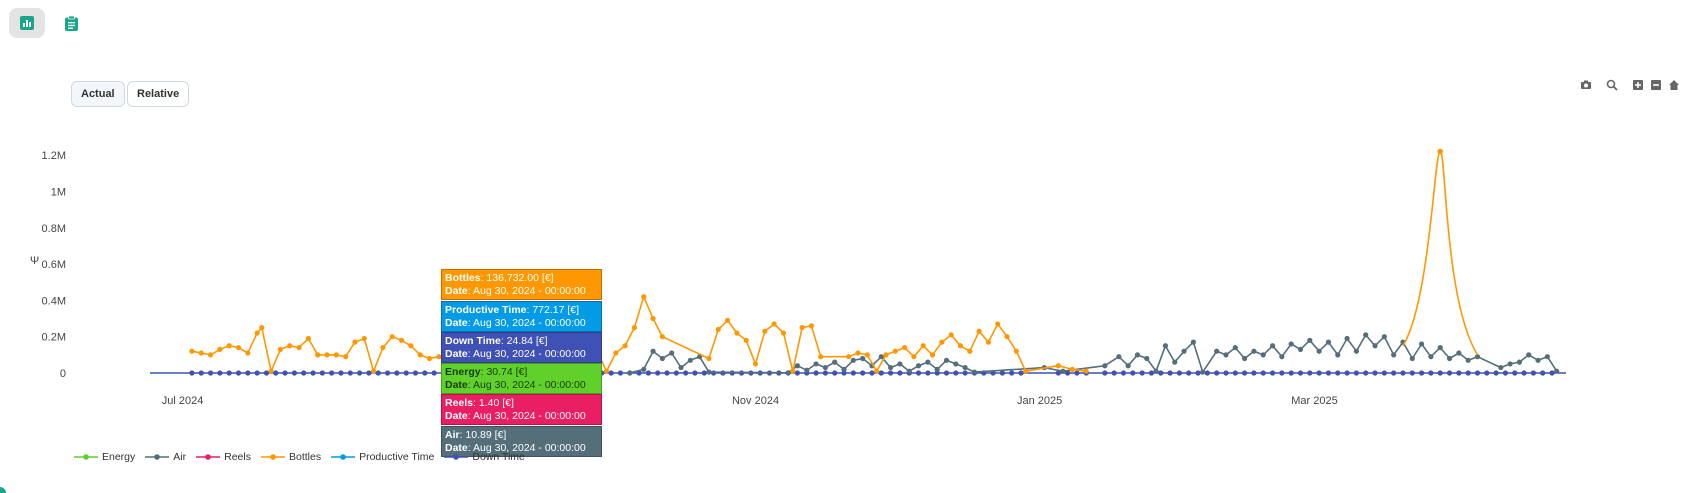 This screenshot has width=1681, height=493. Describe the element at coordinates (498, 457) in the screenshot. I see `legend-label: Down Time` at that location.